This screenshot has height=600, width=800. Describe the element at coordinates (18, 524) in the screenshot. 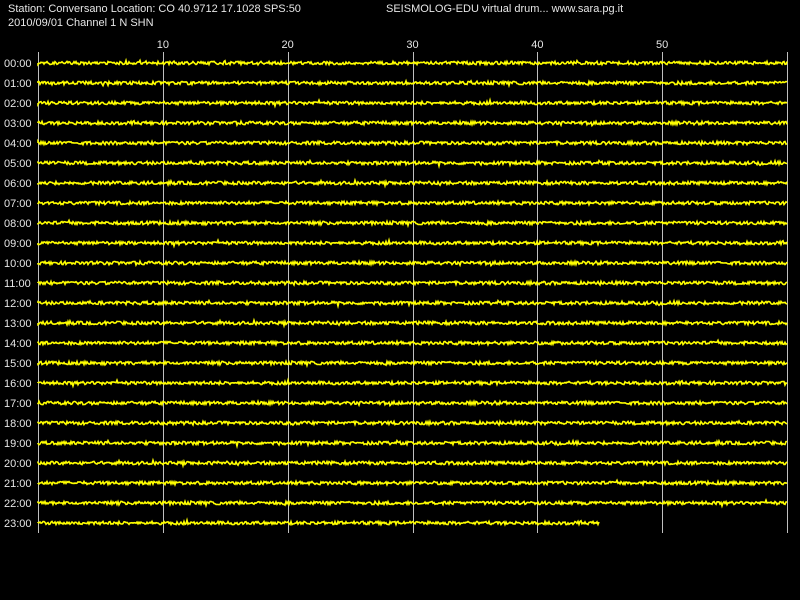

I see `hour-label: 23:00` at that location.